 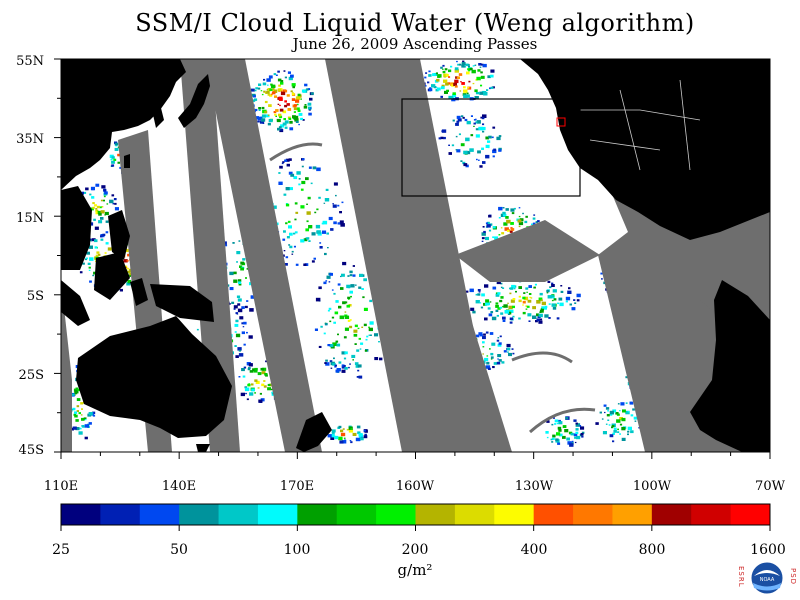 I want to click on land-north-america, so click(x=645, y=149).